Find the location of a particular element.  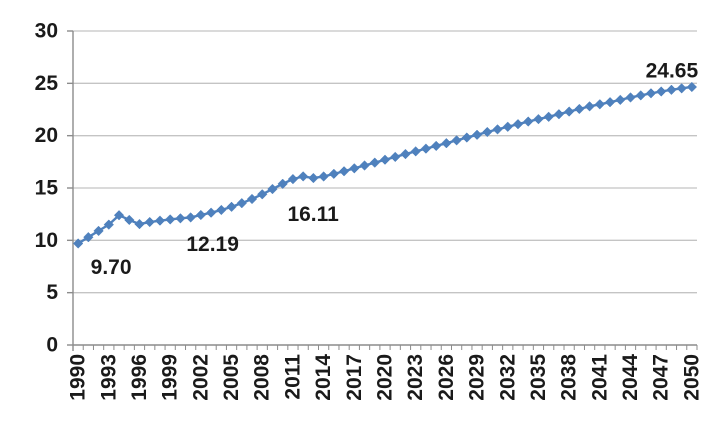

x-axis-tick-label: 2014 is located at coordinates (323, 377).